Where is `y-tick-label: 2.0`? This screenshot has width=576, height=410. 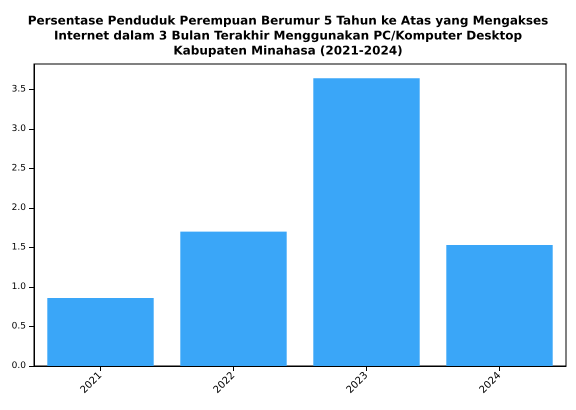 y-tick-label: 2.0 is located at coordinates (19, 207).